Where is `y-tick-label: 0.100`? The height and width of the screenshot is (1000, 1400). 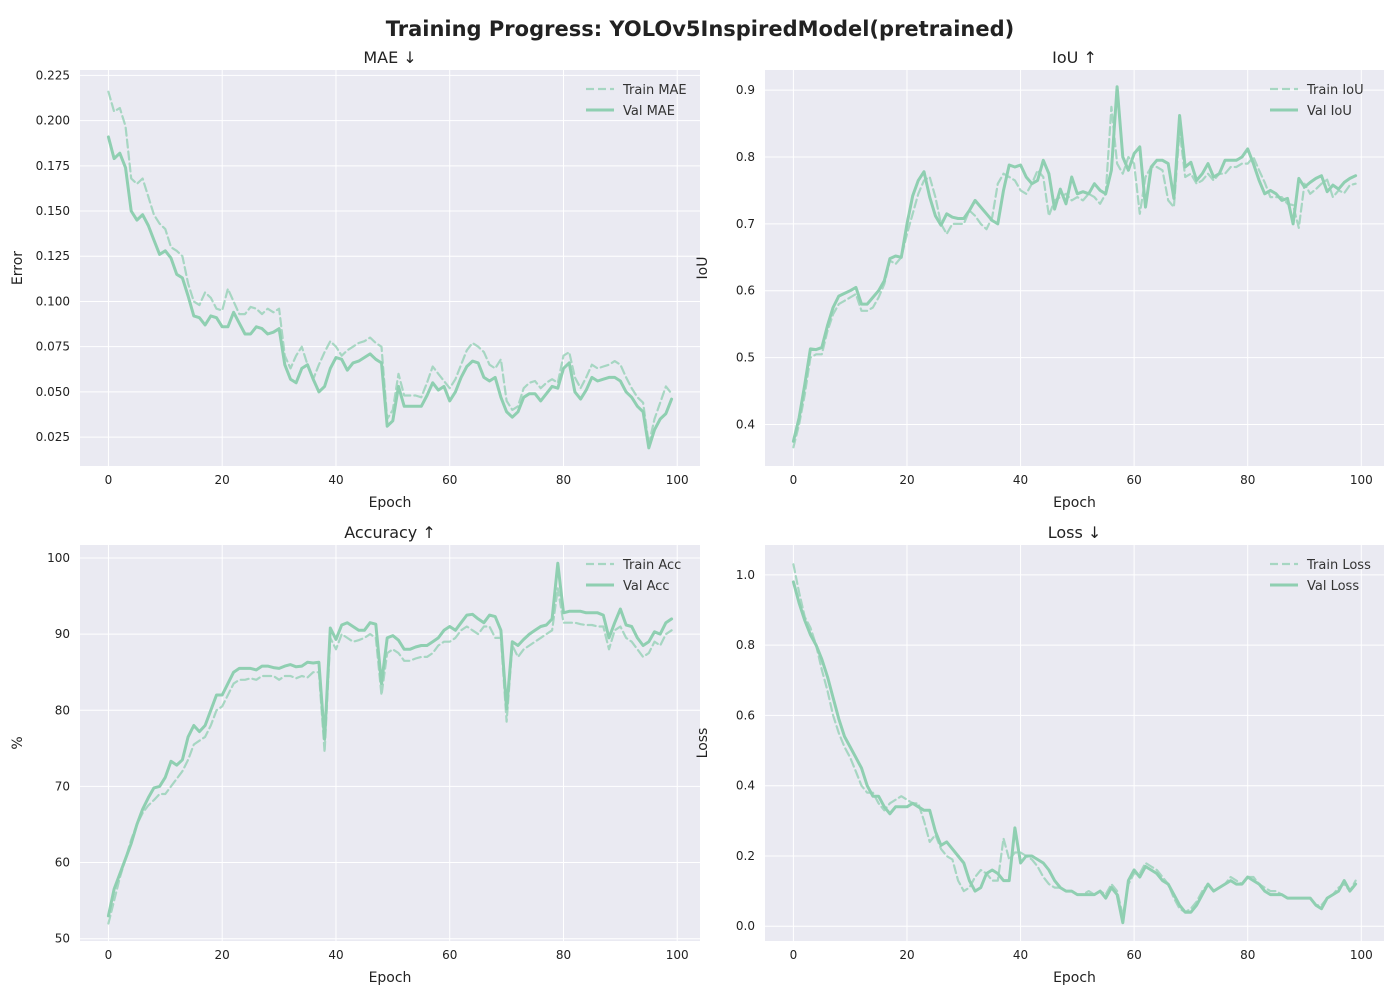
y-tick-label: 0.100 is located at coordinates (53, 301).